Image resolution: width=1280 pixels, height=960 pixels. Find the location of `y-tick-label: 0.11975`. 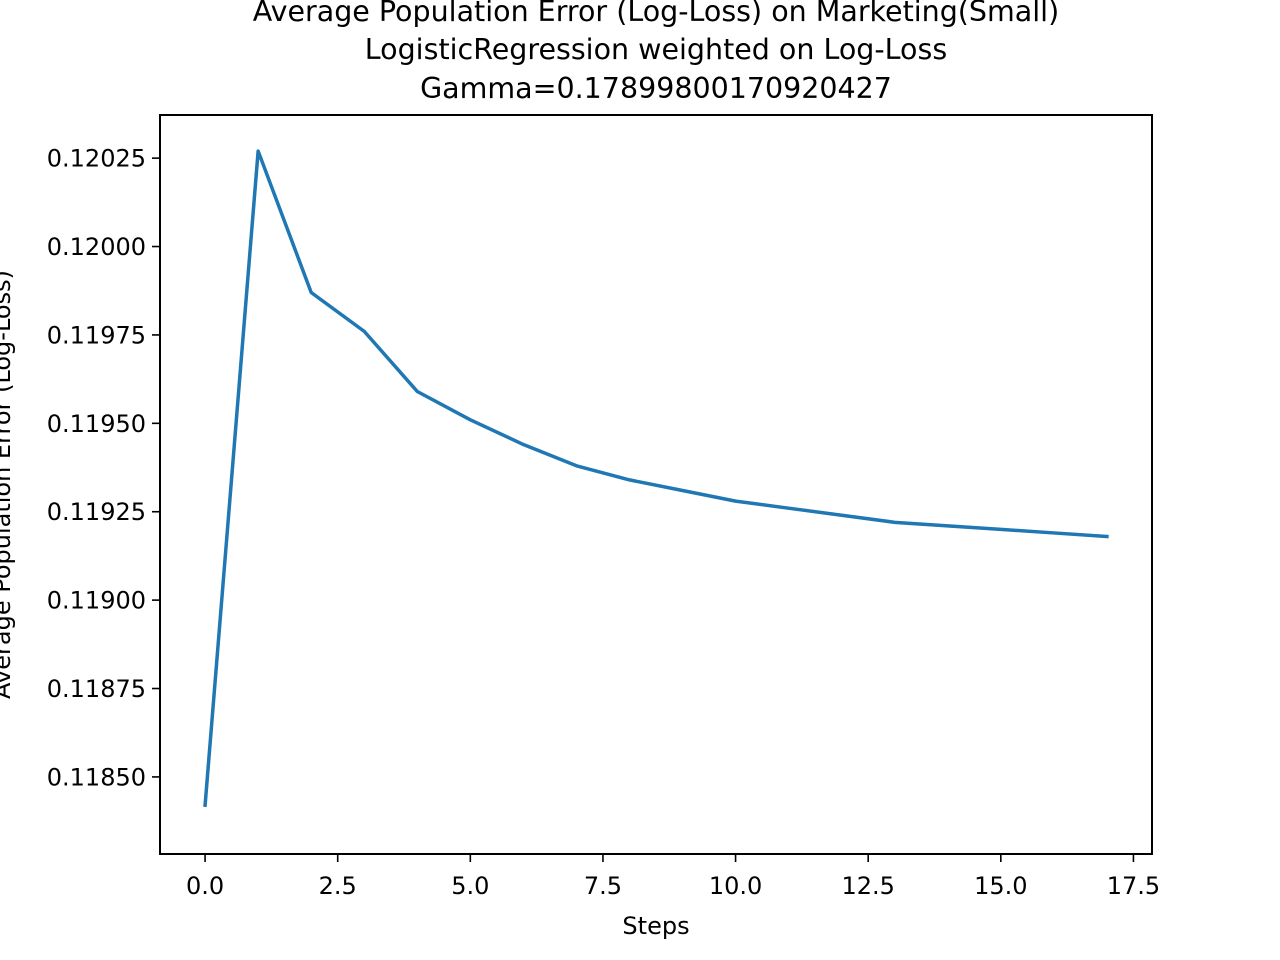

y-tick-label: 0.11975 is located at coordinates (96, 335).